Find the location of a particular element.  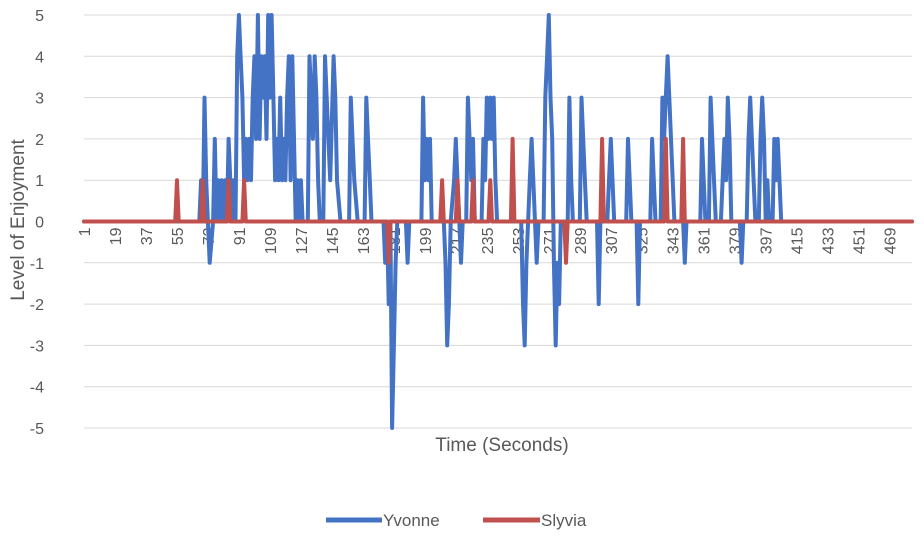

x-tick-label: 91 is located at coordinates (240, 236).